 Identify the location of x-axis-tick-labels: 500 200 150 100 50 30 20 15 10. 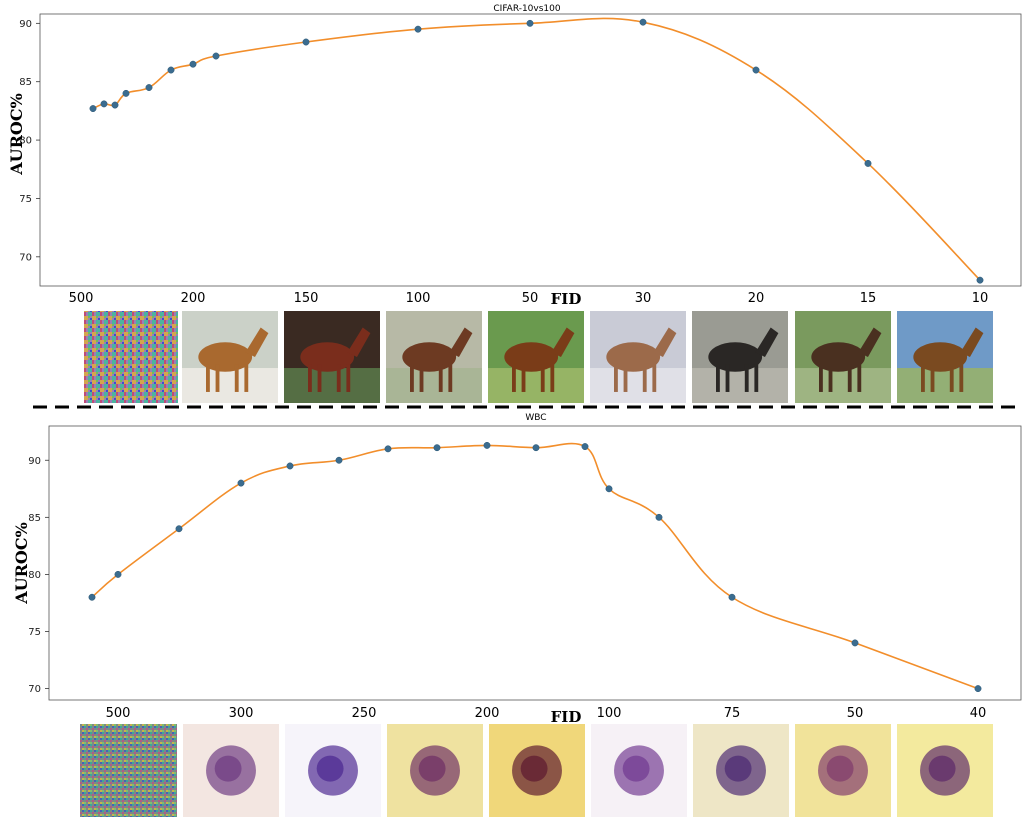
(529, 298).